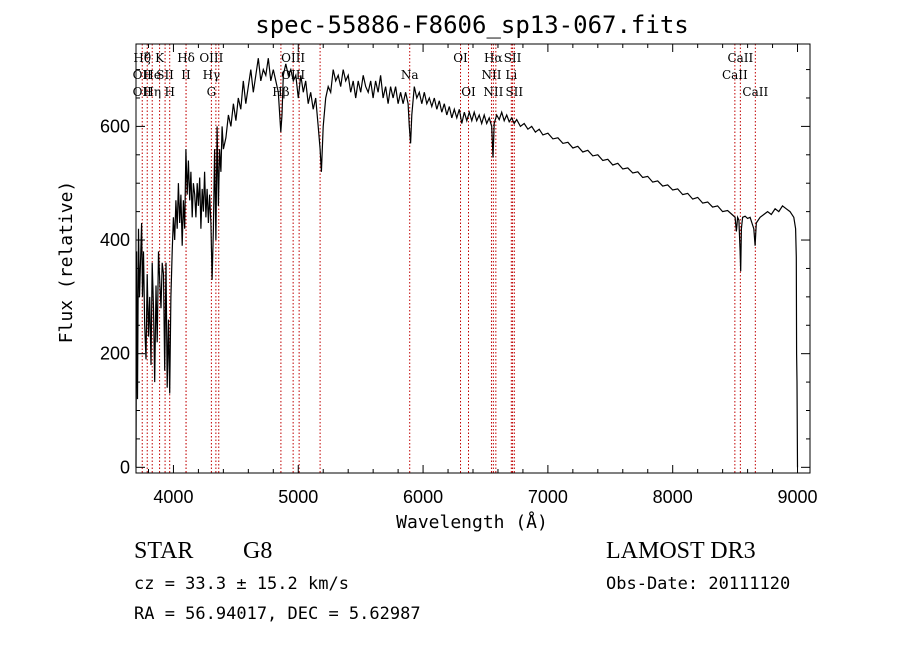  Describe the element at coordinates (241, 584) in the screenshot. I see `redshift-velocity: cz = 33.3 ± 15.2 km/s` at that location.